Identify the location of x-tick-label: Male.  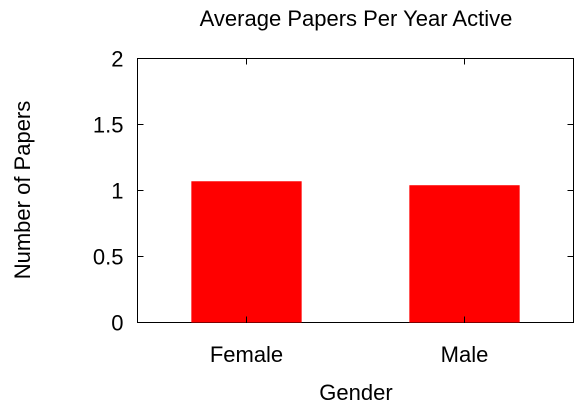
(465, 354).